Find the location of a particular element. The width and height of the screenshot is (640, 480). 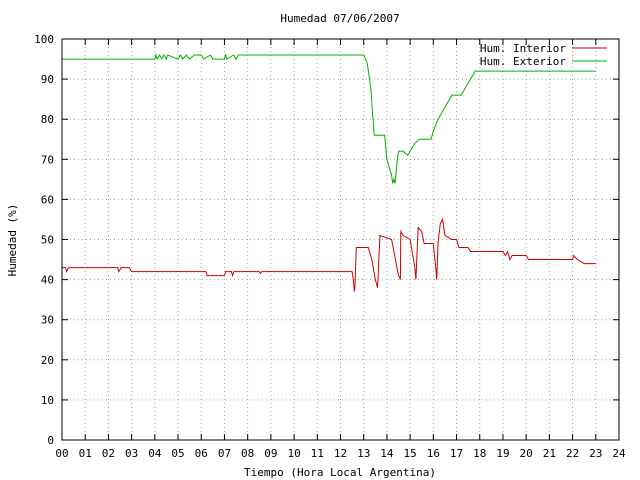

y-tick-label: 50 is located at coordinates (47, 240).